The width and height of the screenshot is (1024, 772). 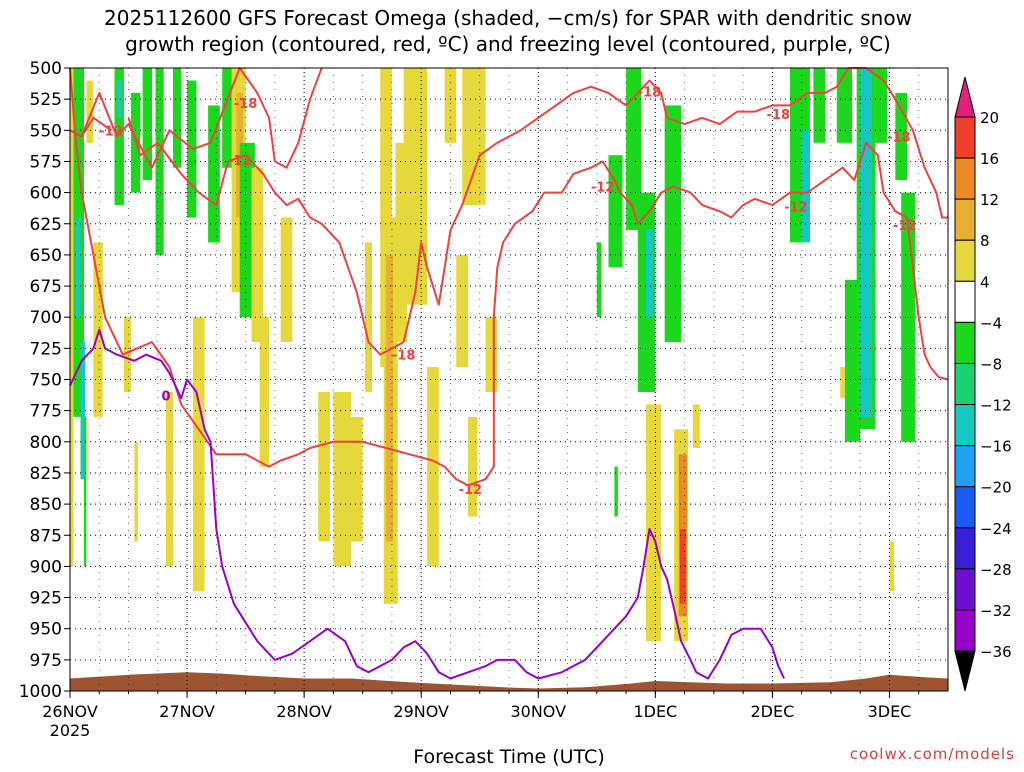 I want to click on x-tick-label: 2DEC, so click(x=773, y=711).